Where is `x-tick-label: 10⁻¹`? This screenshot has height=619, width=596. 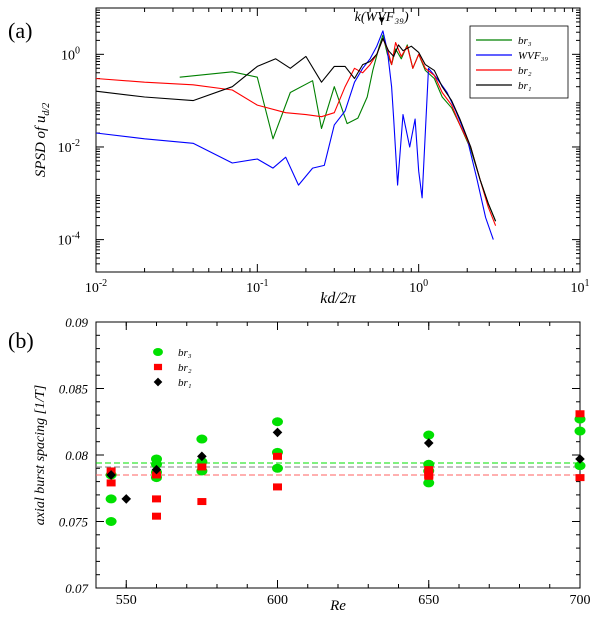
x-tick-label: 10⁻¹ is located at coordinates (257, 287).